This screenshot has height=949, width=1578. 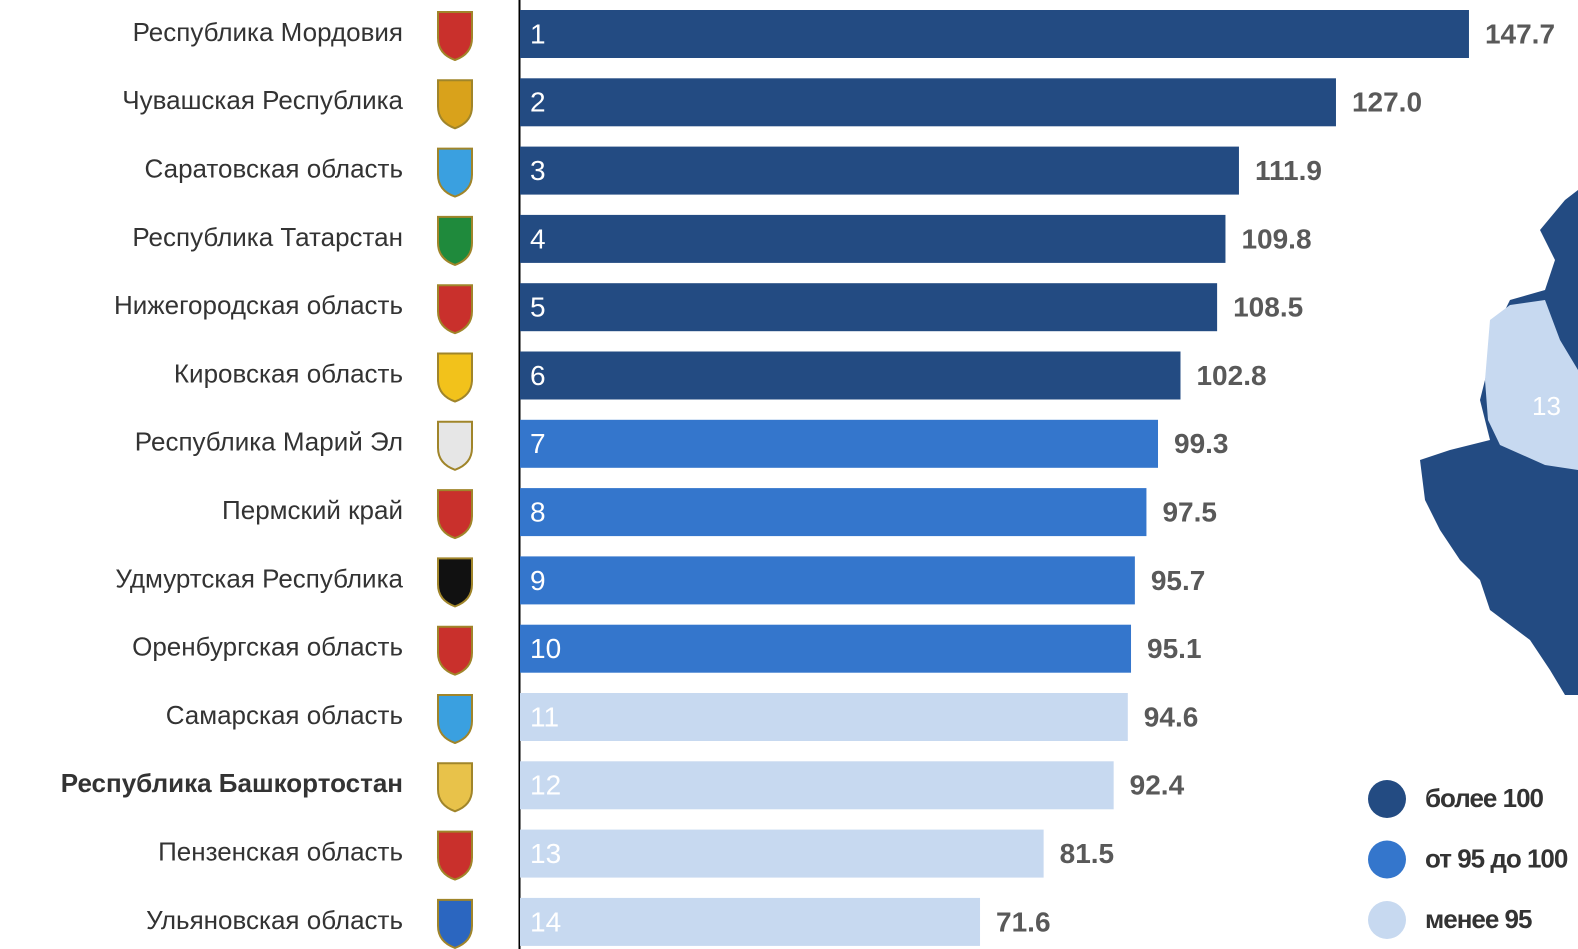 I want to click on value-label: 102.8, so click(x=1231, y=375).